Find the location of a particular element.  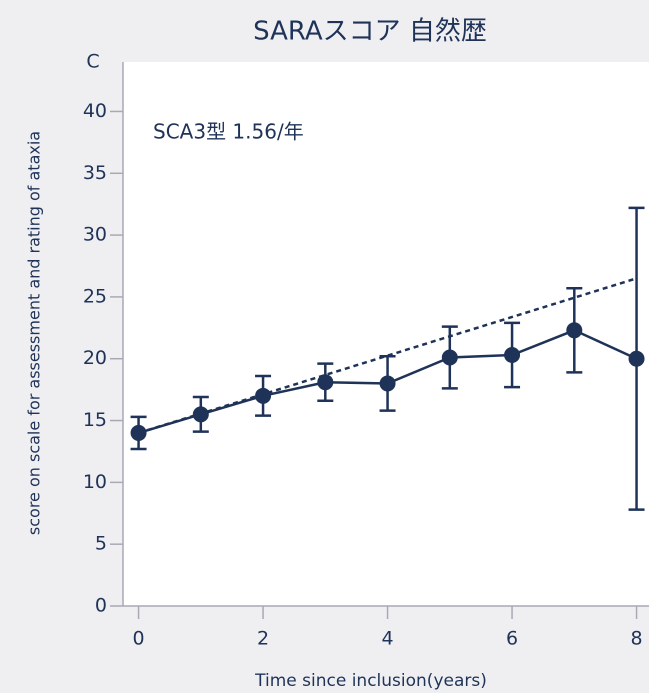

x-tick-label: 2 is located at coordinates (263, 639).